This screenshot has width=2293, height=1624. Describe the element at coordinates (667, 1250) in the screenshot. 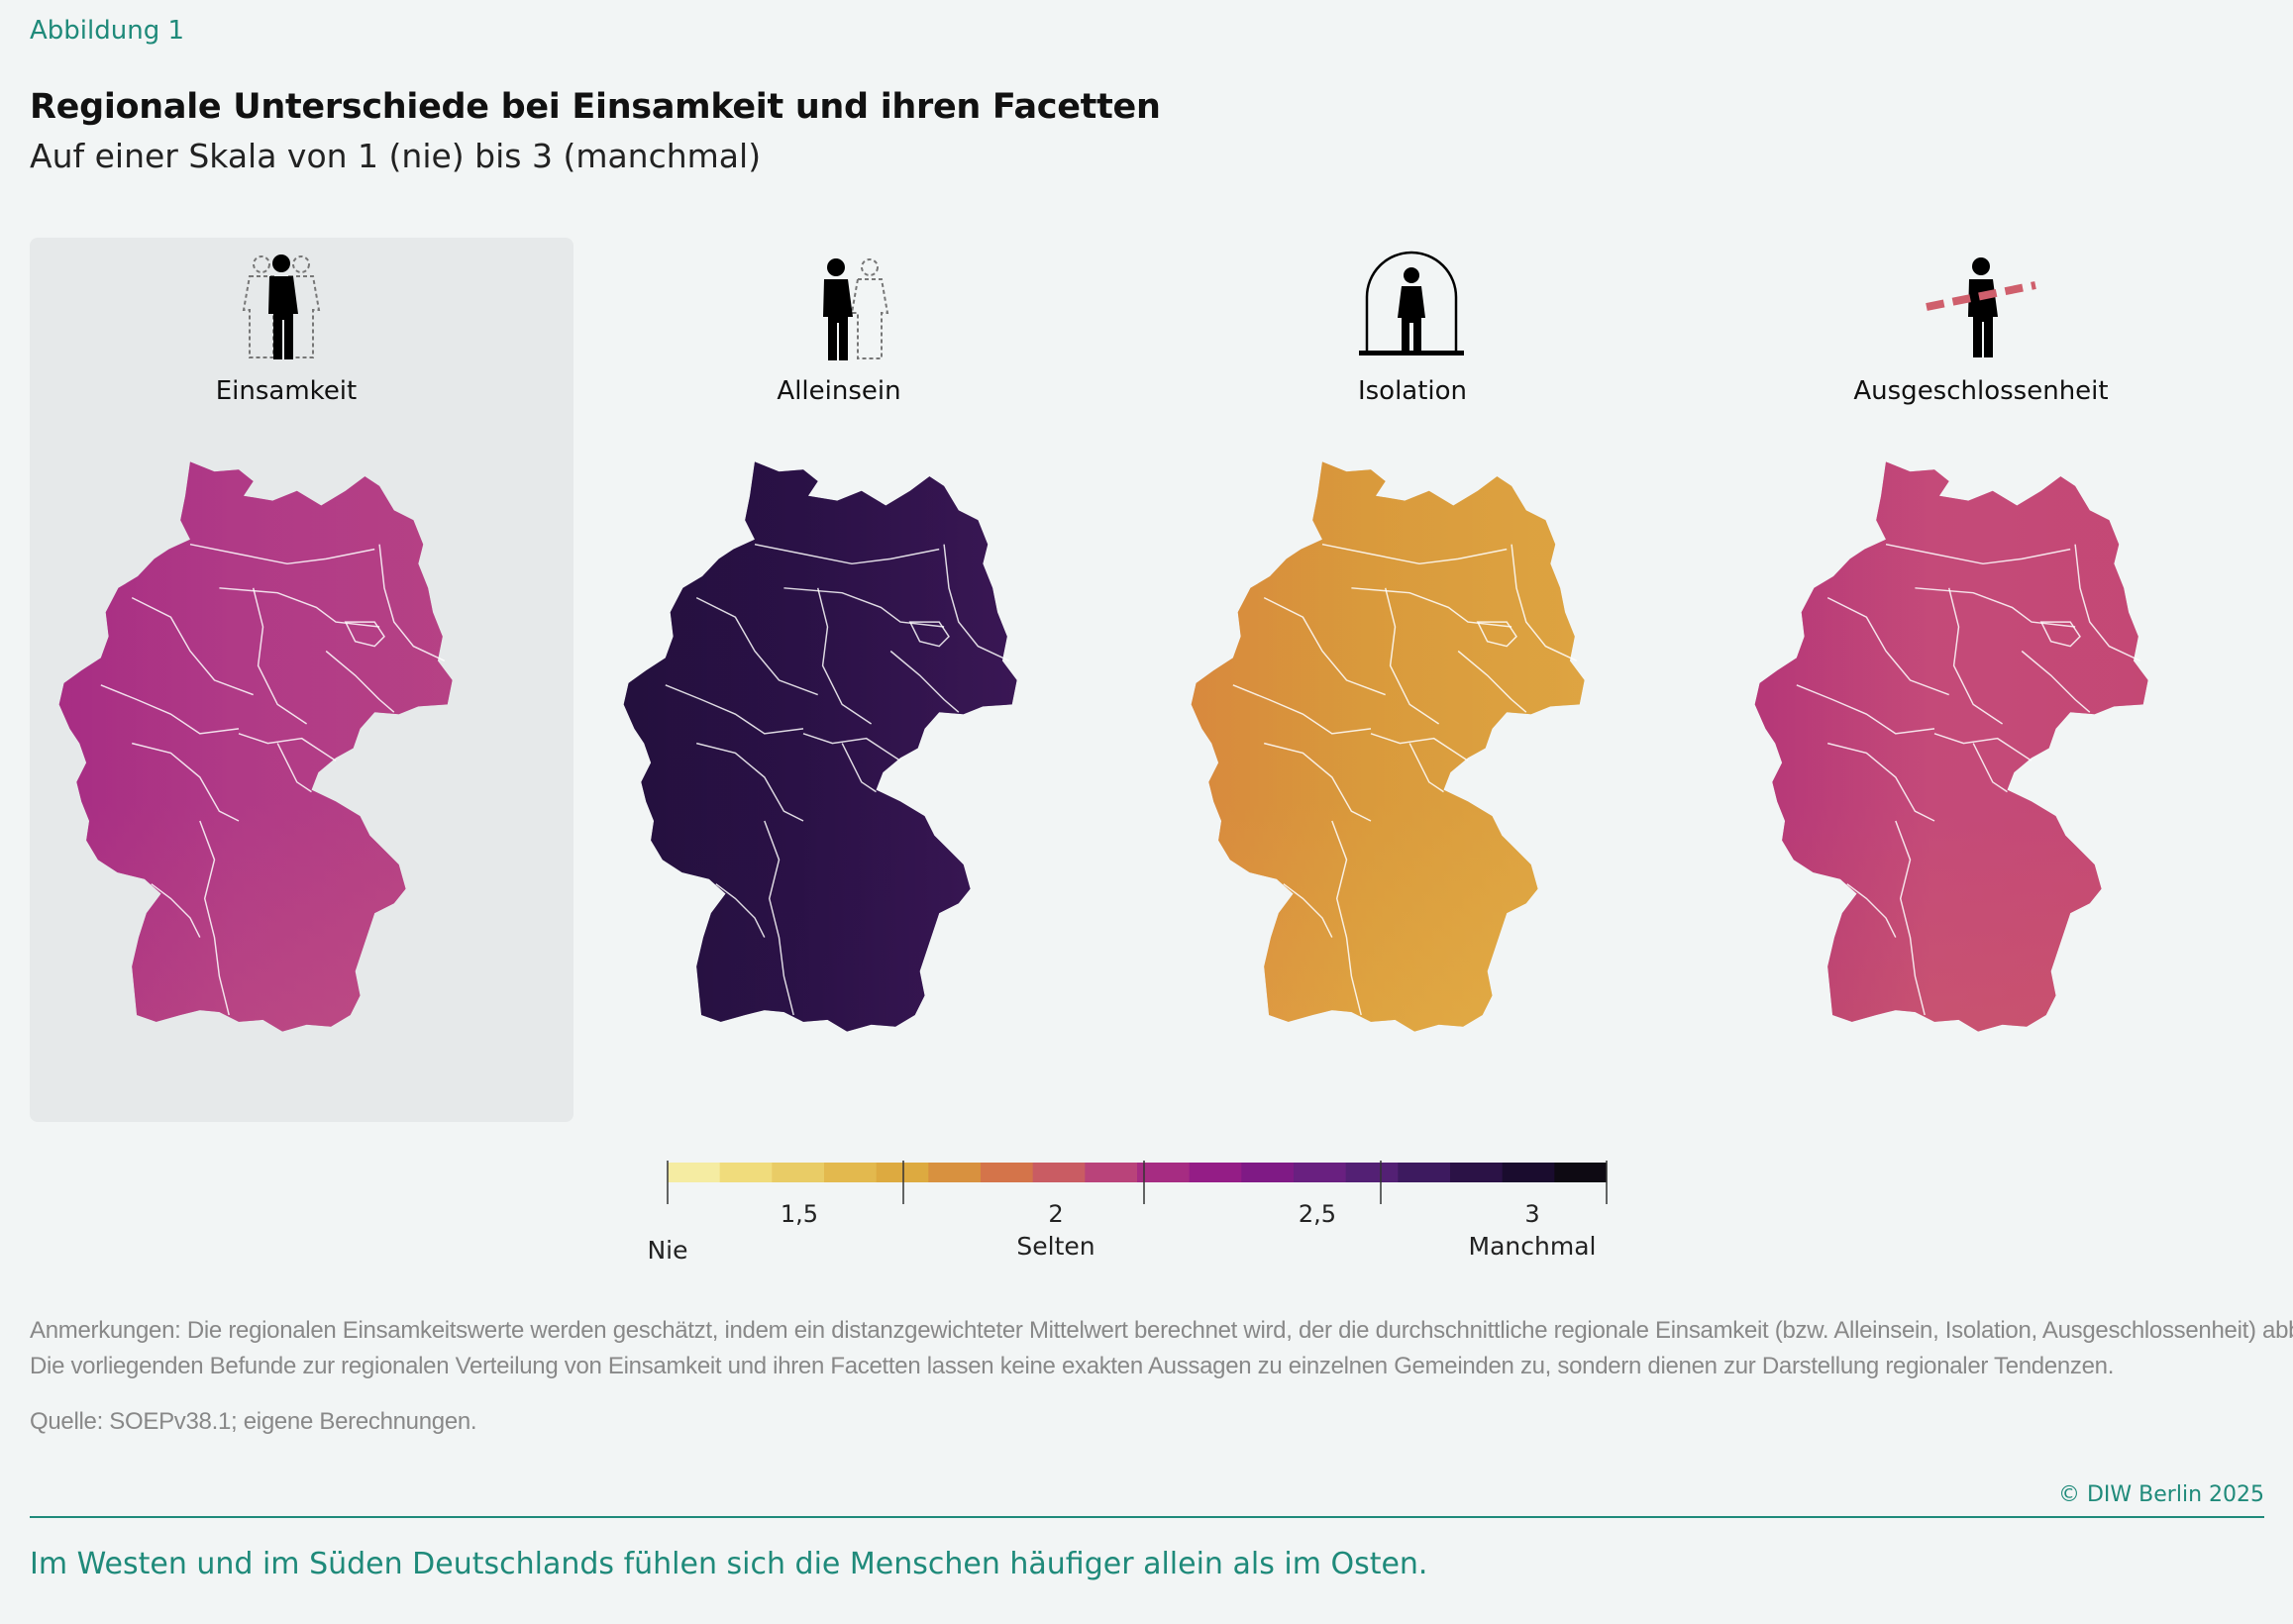

I see `legend-label-nie: Nie` at that location.